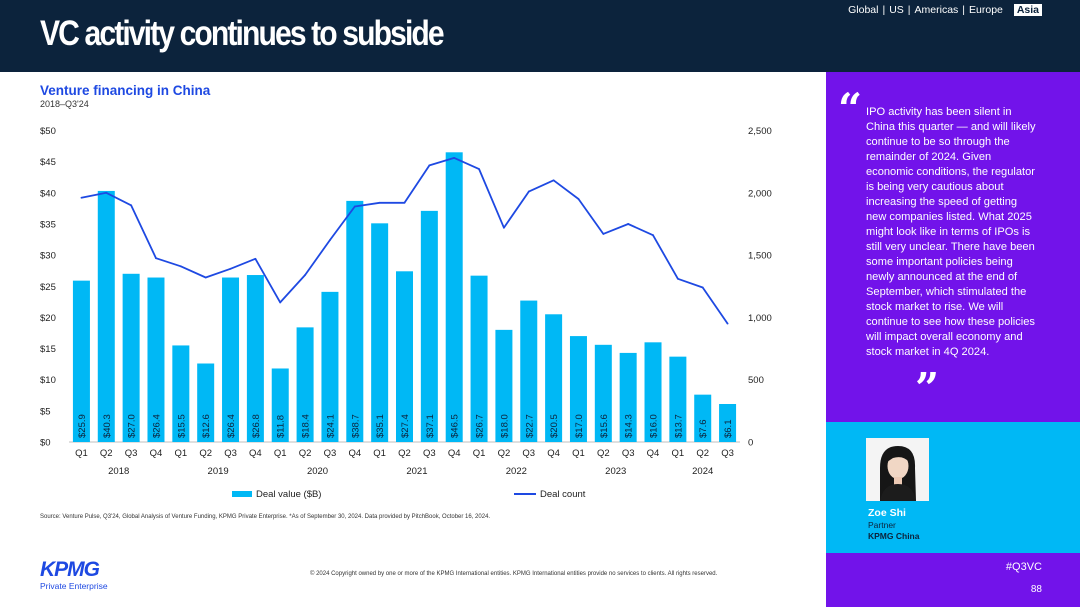  Describe the element at coordinates (306, 426) in the screenshot. I see `bar-value-label: $18.4` at that location.